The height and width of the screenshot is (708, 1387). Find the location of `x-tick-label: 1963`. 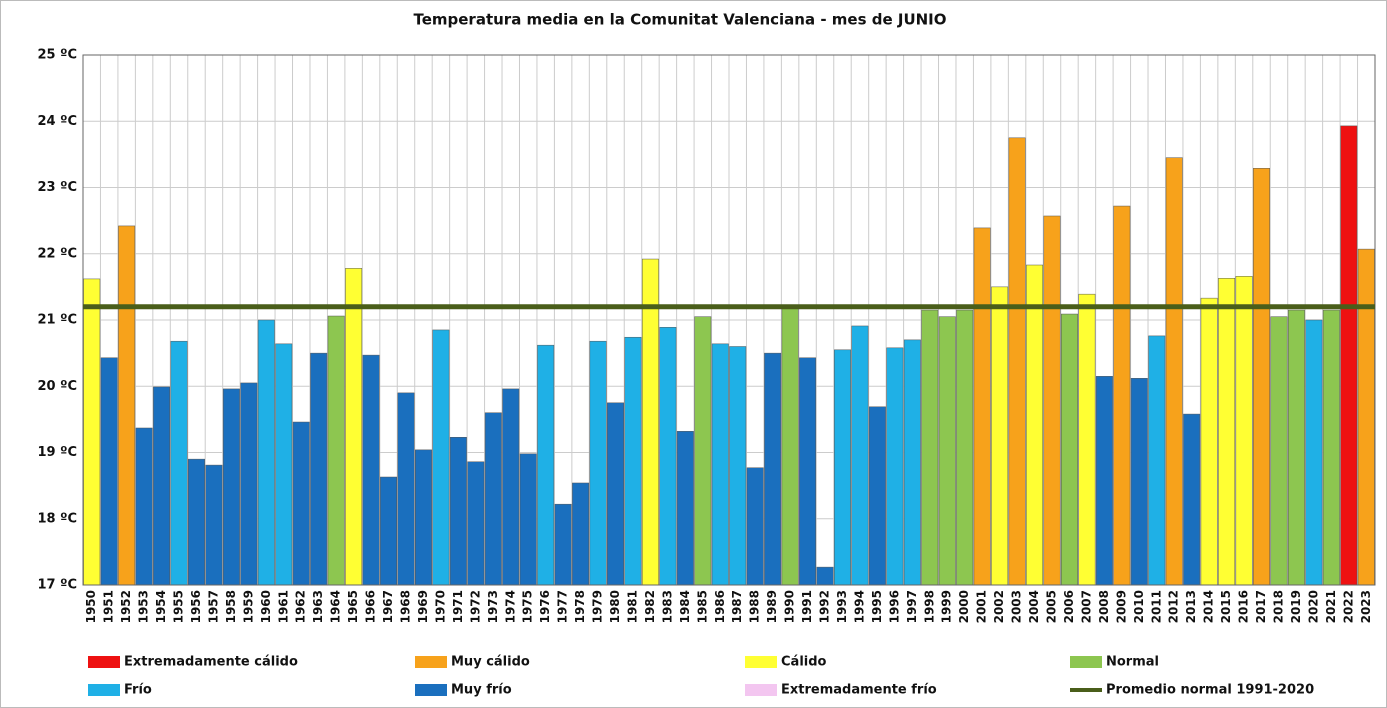

x-tick-label: 1963 is located at coordinates (318, 606).